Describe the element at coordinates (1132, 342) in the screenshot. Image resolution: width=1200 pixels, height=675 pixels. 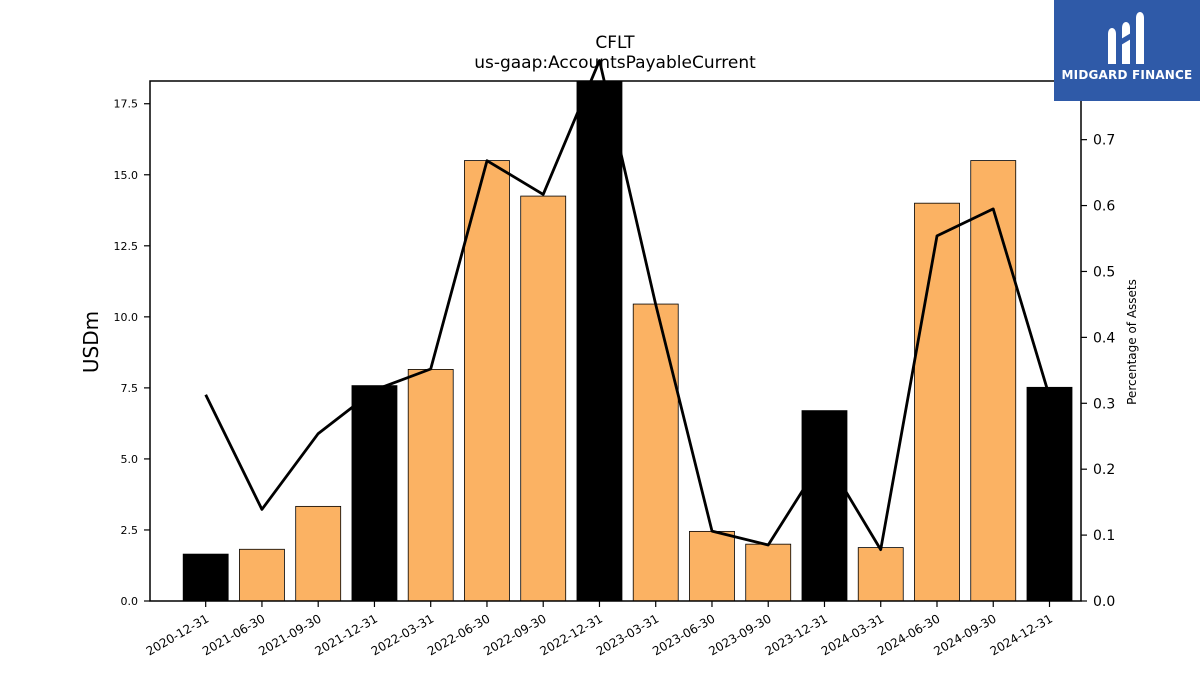
I see `y2-axis-label: Percentage of Assets` at that location.